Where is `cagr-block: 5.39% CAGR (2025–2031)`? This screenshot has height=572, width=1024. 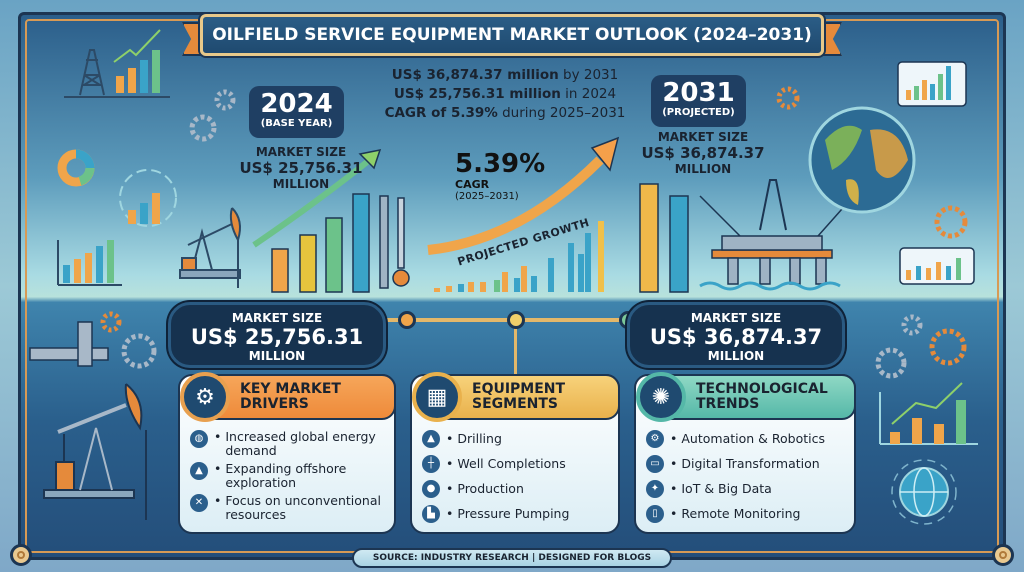 cagr-block: 5.39% CAGR (2025–2031) is located at coordinates (500, 176).